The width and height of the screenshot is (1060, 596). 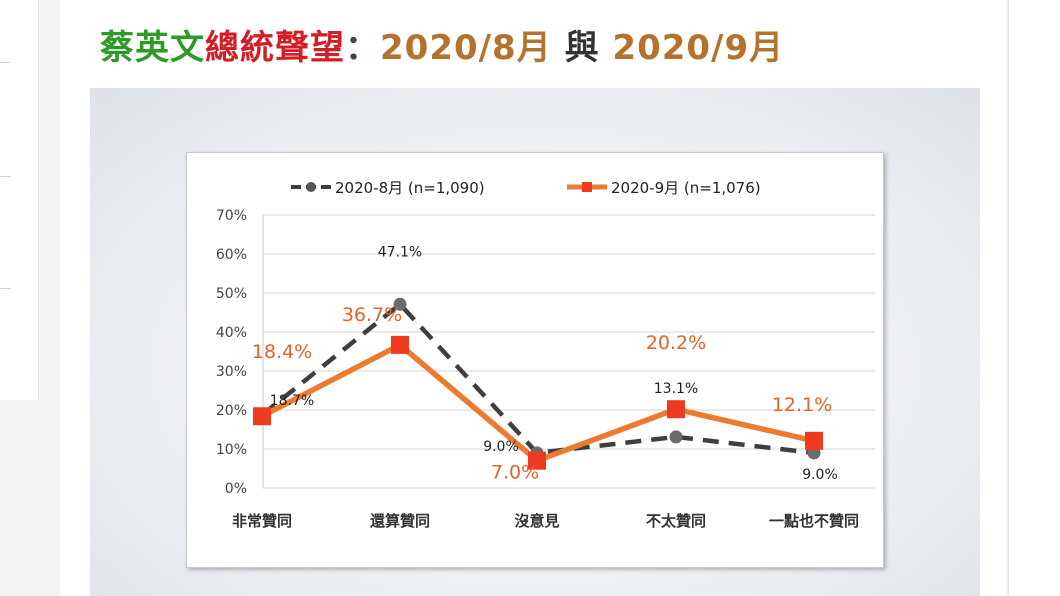 What do you see at coordinates (275, 48) in the screenshot?
I see `title-subject: 總統聲望` at bounding box center [275, 48].